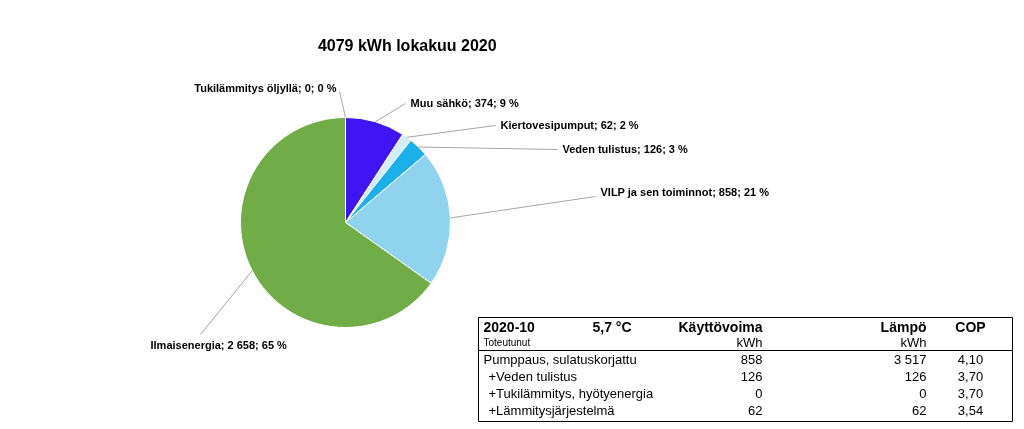 This screenshot has width=1024, height=429. What do you see at coordinates (560, 359) in the screenshot?
I see `text: Pumppaus, sulatuskorjattu` at bounding box center [560, 359].